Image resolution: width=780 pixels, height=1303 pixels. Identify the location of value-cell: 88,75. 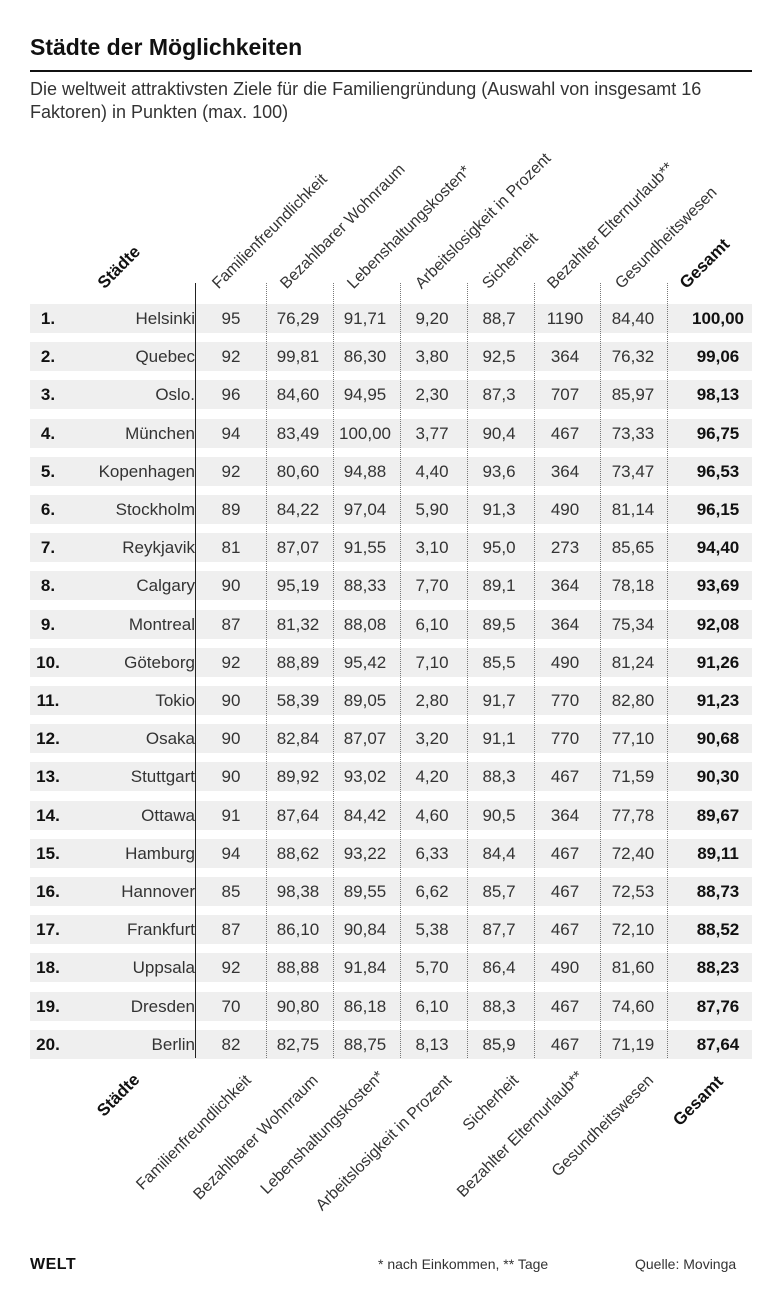
(365, 1044).